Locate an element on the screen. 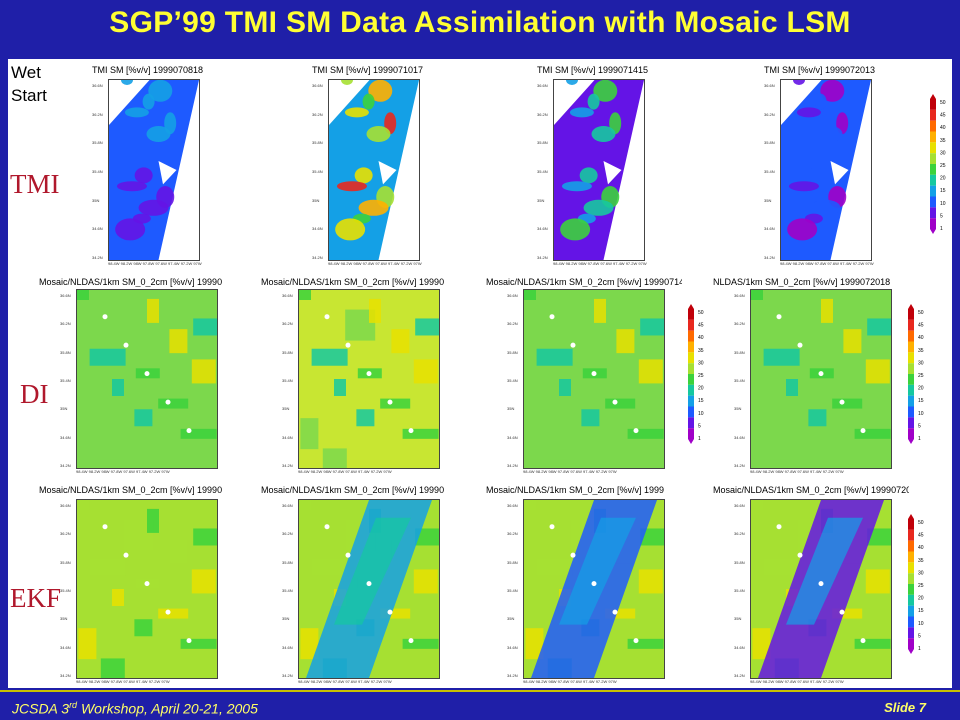 The image size is (960, 720). soil-moisture-map-r1-c3 is located at coordinates (821, 379).